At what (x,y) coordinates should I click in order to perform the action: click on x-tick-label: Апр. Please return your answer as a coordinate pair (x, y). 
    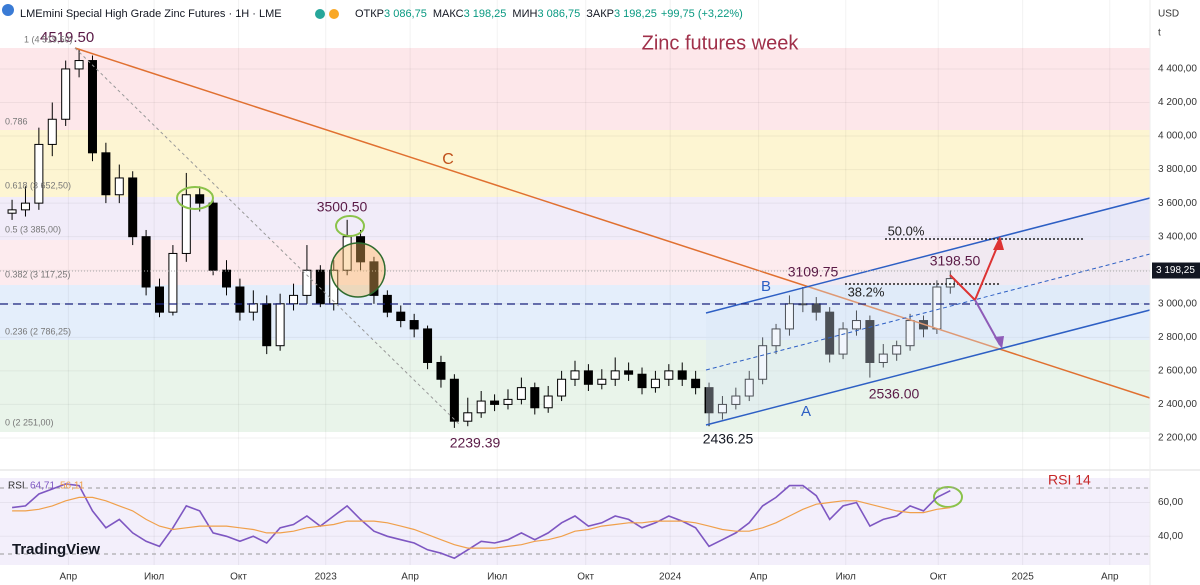
    Looking at the image, I should click on (759, 577).